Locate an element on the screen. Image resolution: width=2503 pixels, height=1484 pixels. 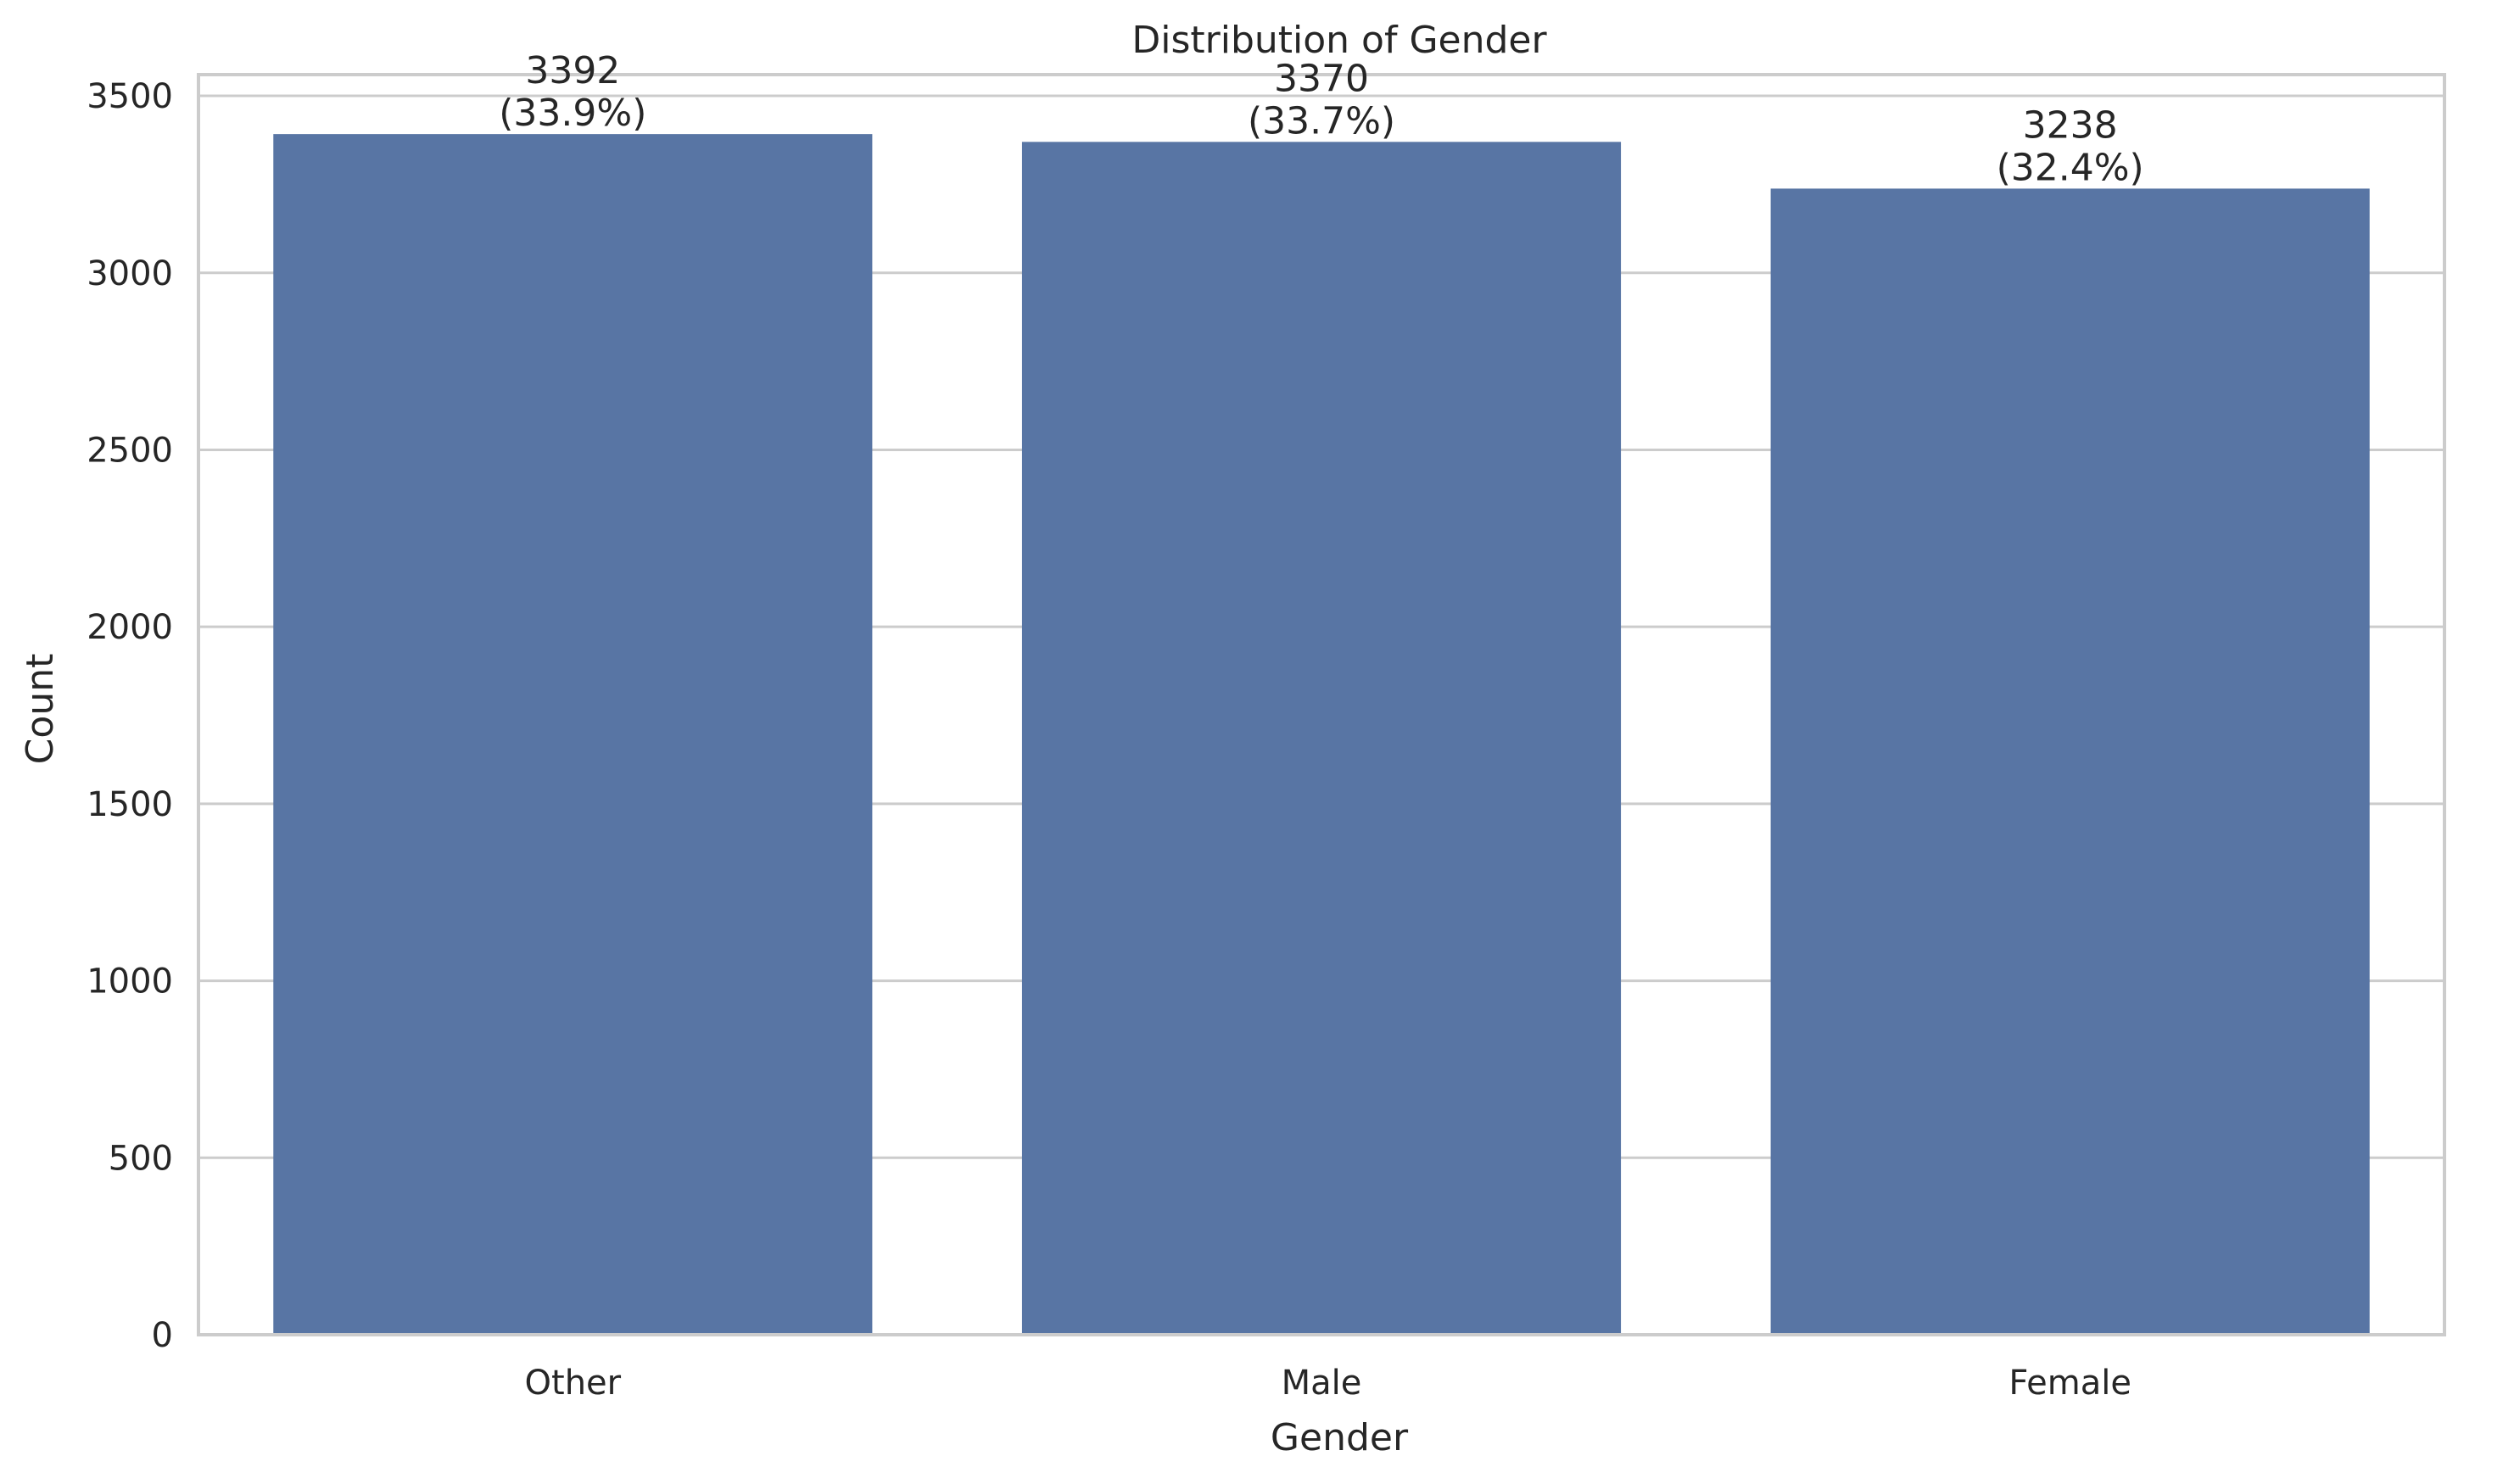
value-label: 3238 is located at coordinates (2070, 125).